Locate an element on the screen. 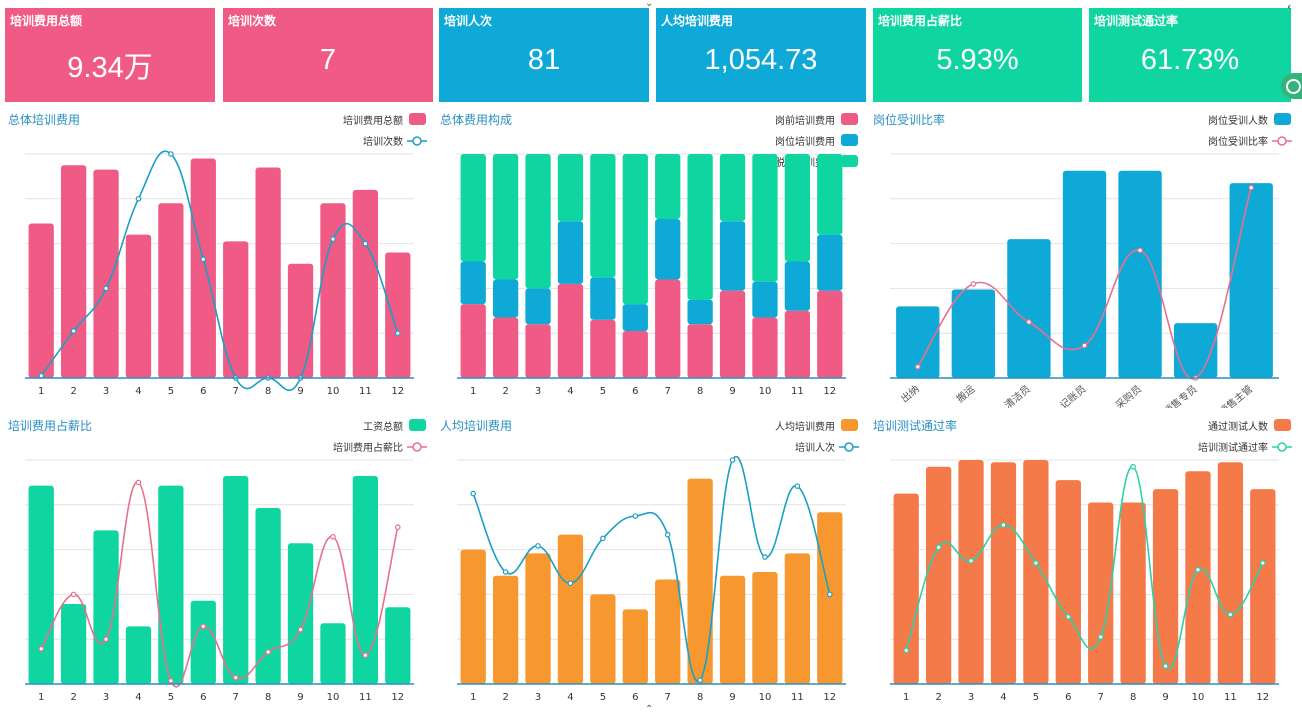 Image resolution: width=1302 pixels, height=720 pixels. legend-item: 培训费用总额 is located at coordinates (384, 120).